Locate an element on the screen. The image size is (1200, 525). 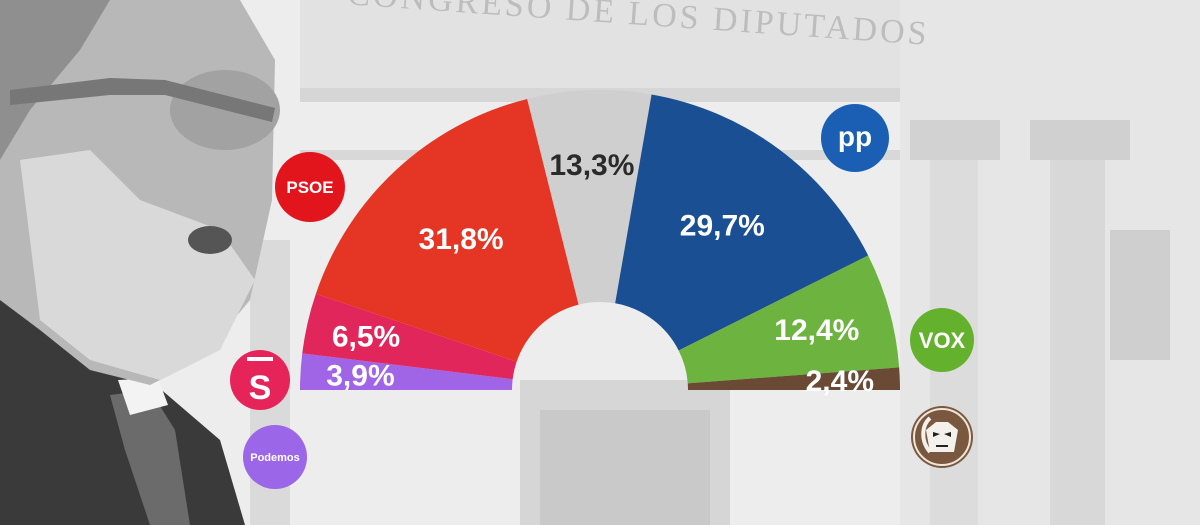
podemos-logo: Podemos is located at coordinates (275, 457).